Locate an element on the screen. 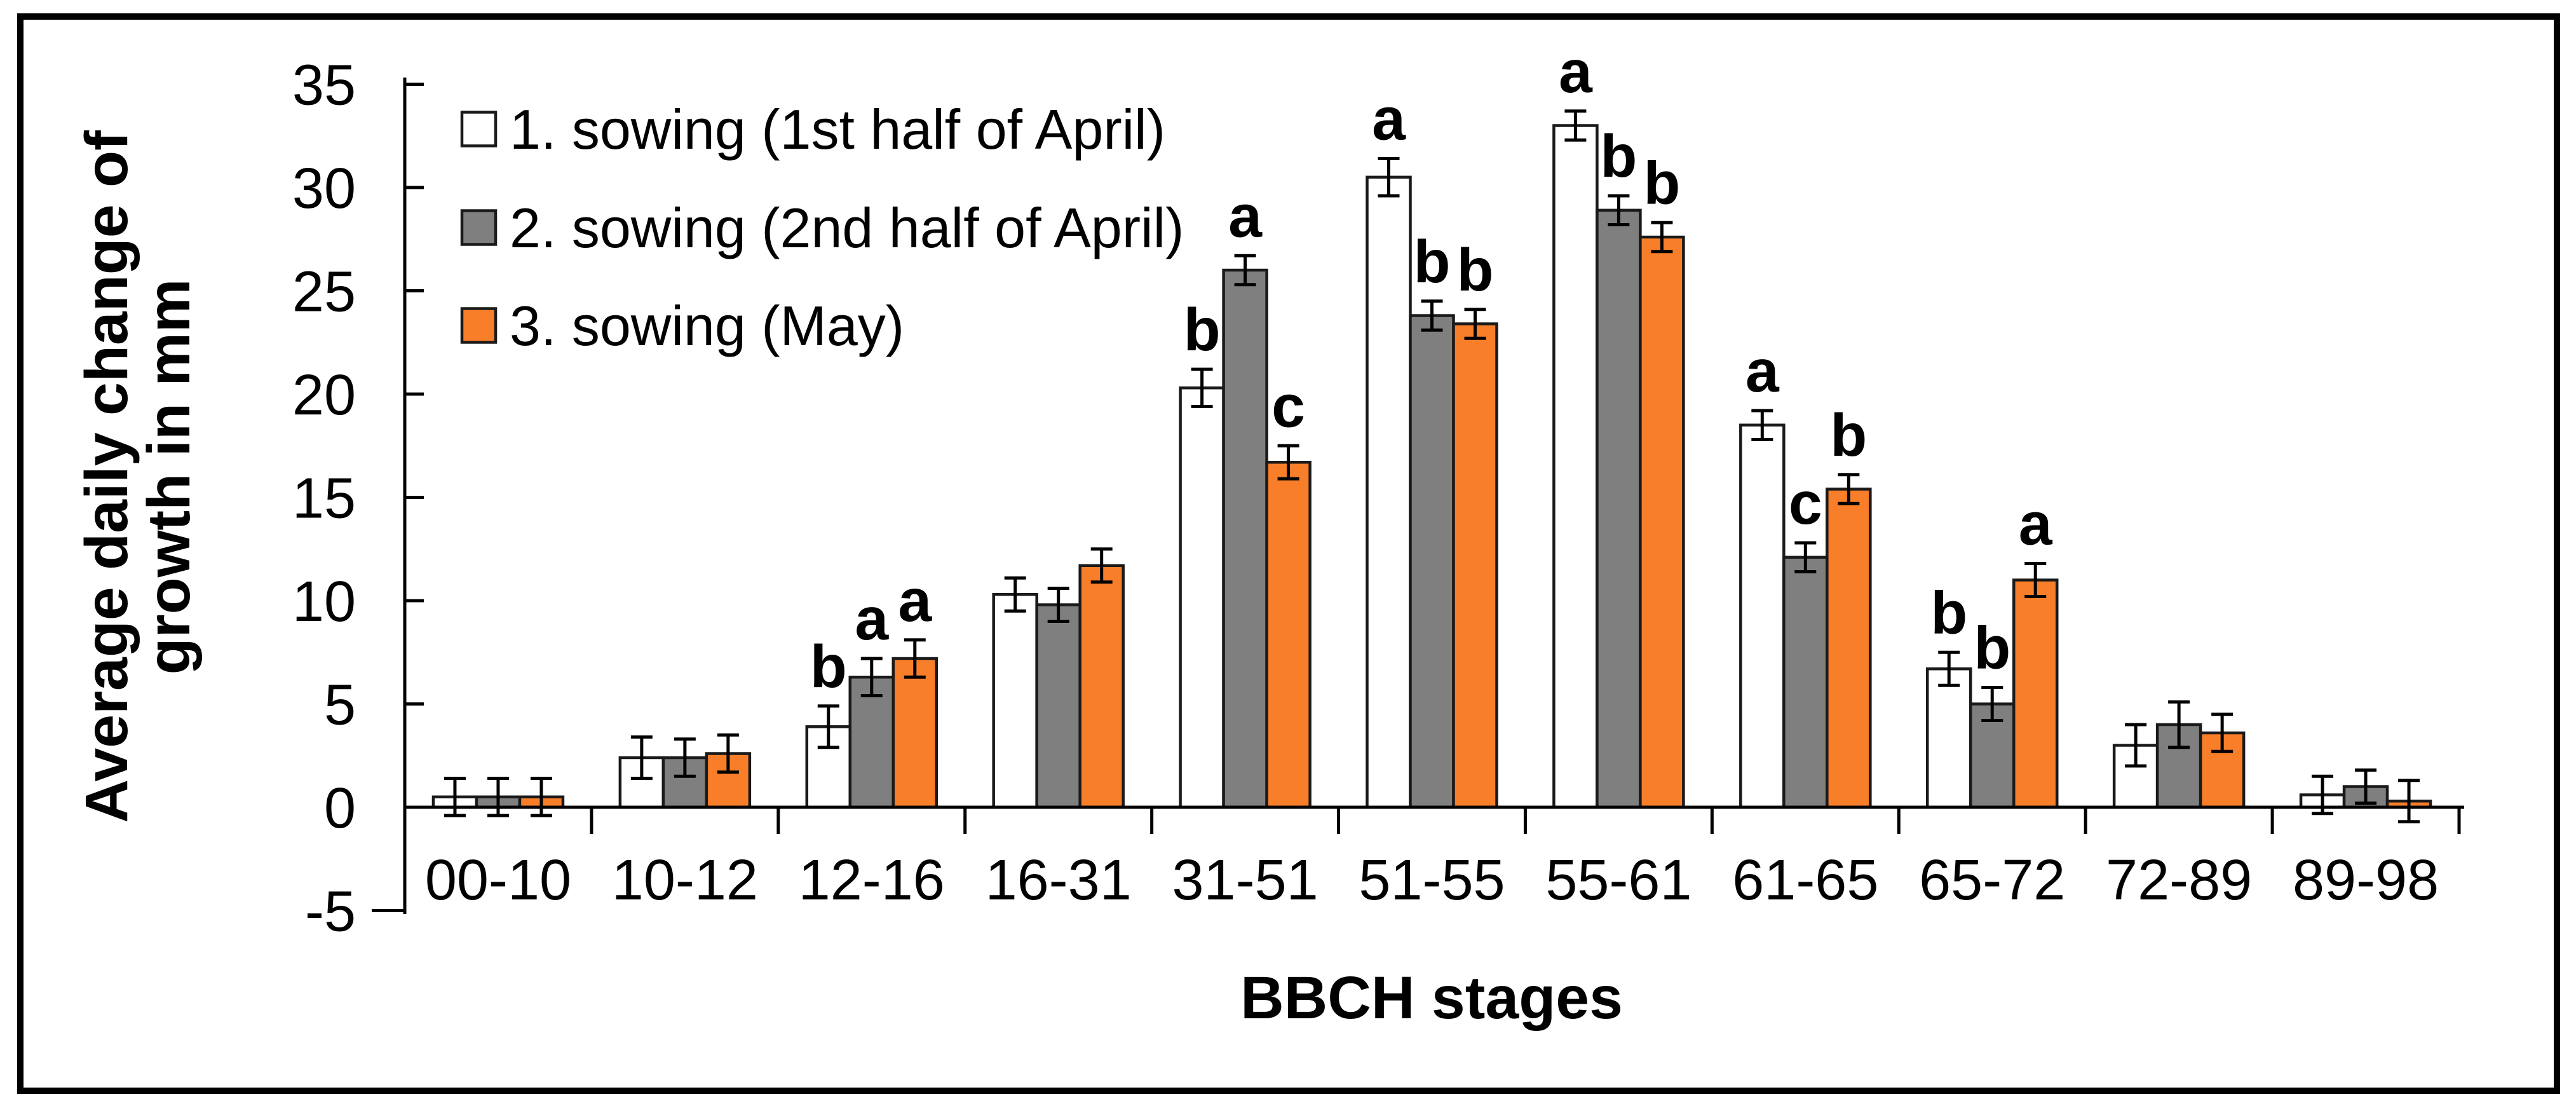 This screenshot has height=1106, width=2576. y-tick-label: 10 is located at coordinates (324, 602).